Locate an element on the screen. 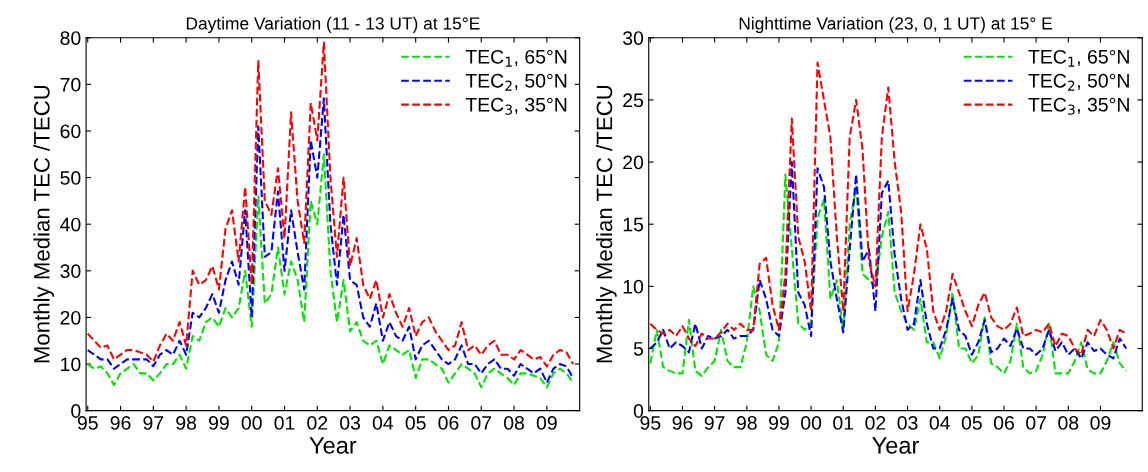  chart-title: Nighttime Variation (23, 0, 1 UT) at 15° E is located at coordinates (895, 25).